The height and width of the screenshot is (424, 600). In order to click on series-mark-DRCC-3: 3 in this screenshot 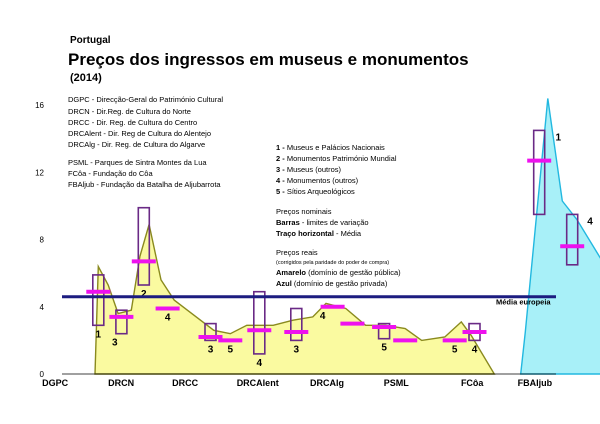, I will do `click(296, 331)`.